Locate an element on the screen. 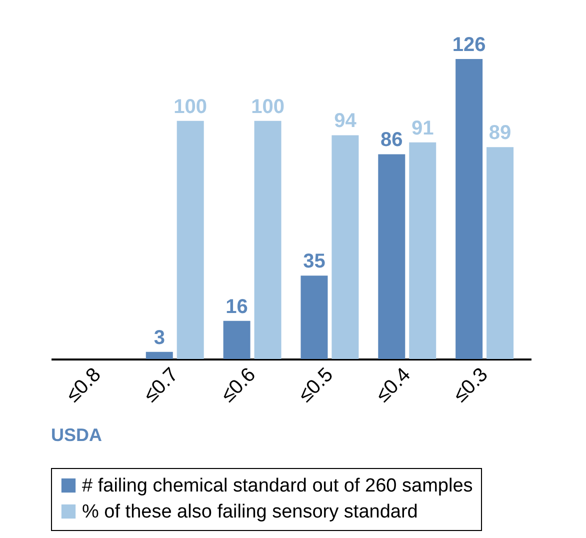  data-label: 16 is located at coordinates (237, 307).